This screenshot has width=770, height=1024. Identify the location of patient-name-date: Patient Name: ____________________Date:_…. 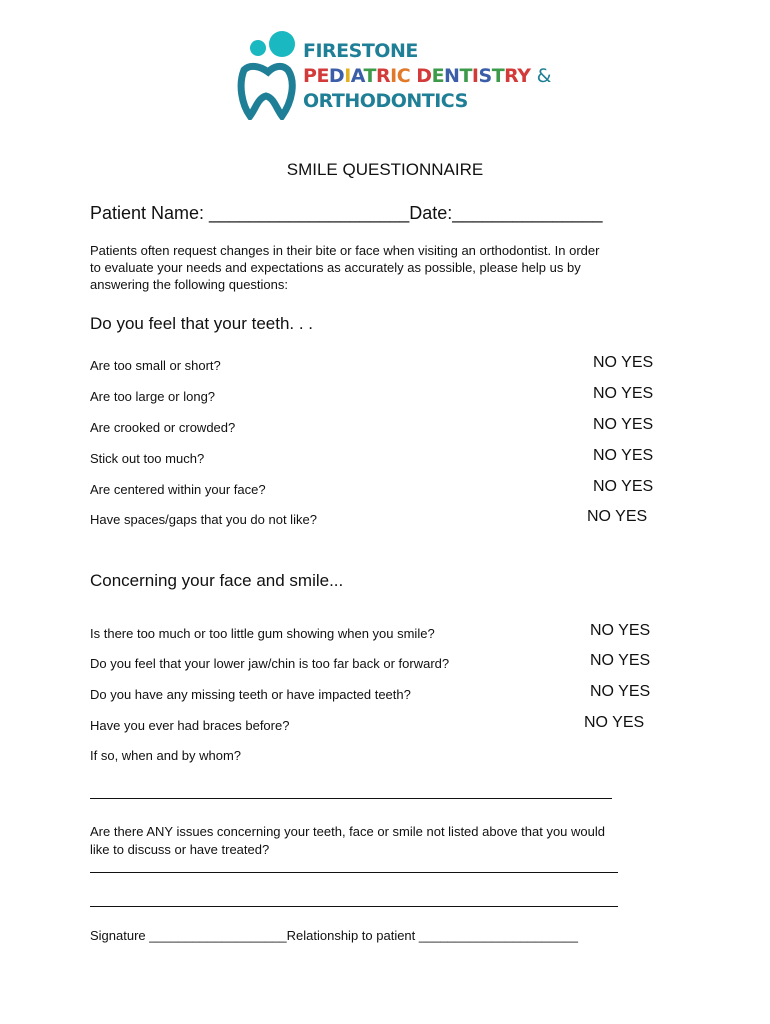
(346, 213).